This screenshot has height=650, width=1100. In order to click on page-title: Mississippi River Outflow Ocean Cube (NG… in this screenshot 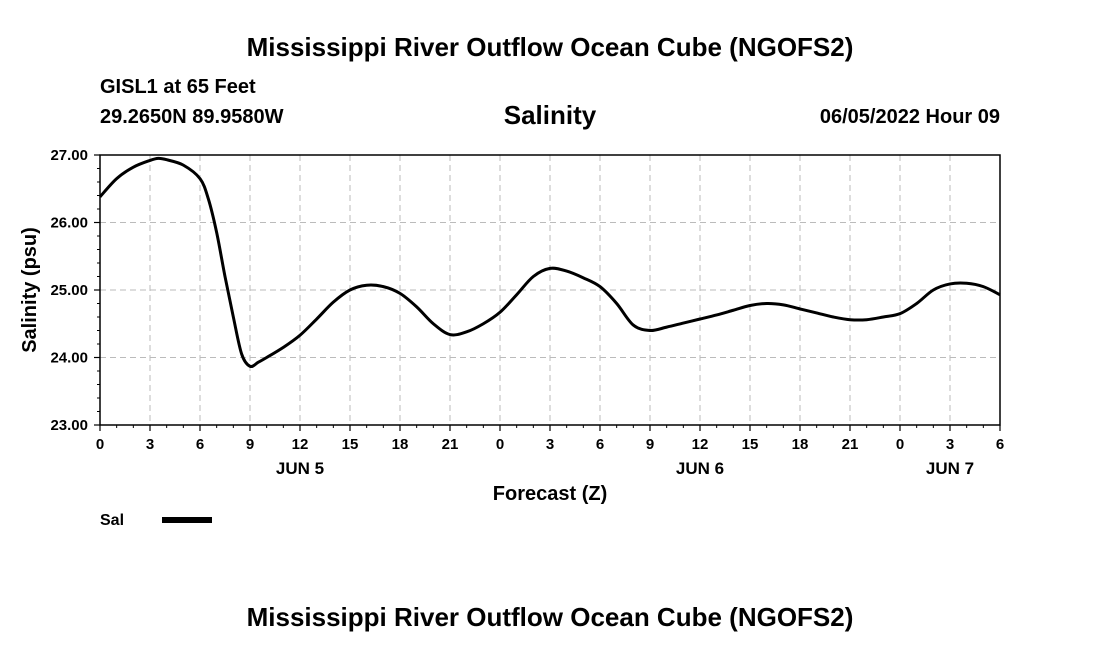, I will do `click(550, 47)`.